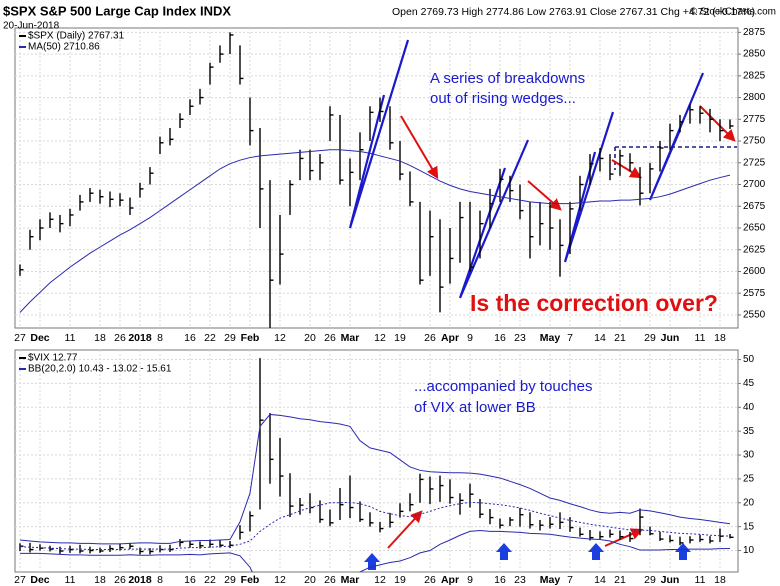 This screenshot has width=780, height=586. Describe the element at coordinates (100, 369) in the screenshot. I see `legend-entry: BB(20,2.0) 10.43 - 13.02 - 15.61` at that location.